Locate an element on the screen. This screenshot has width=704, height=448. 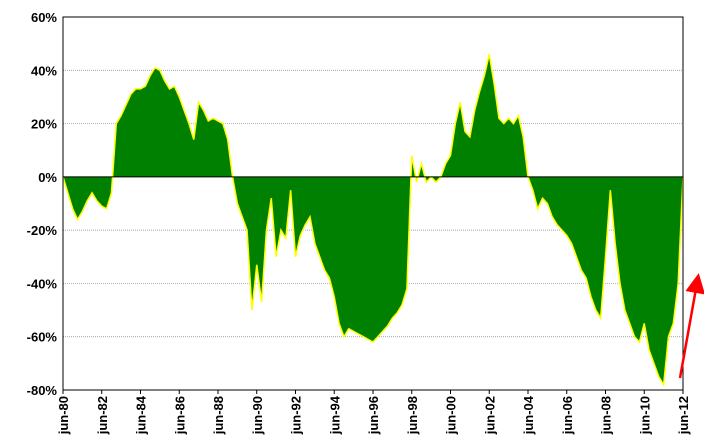
x-tick-label: jun-00 is located at coordinates (451, 415).